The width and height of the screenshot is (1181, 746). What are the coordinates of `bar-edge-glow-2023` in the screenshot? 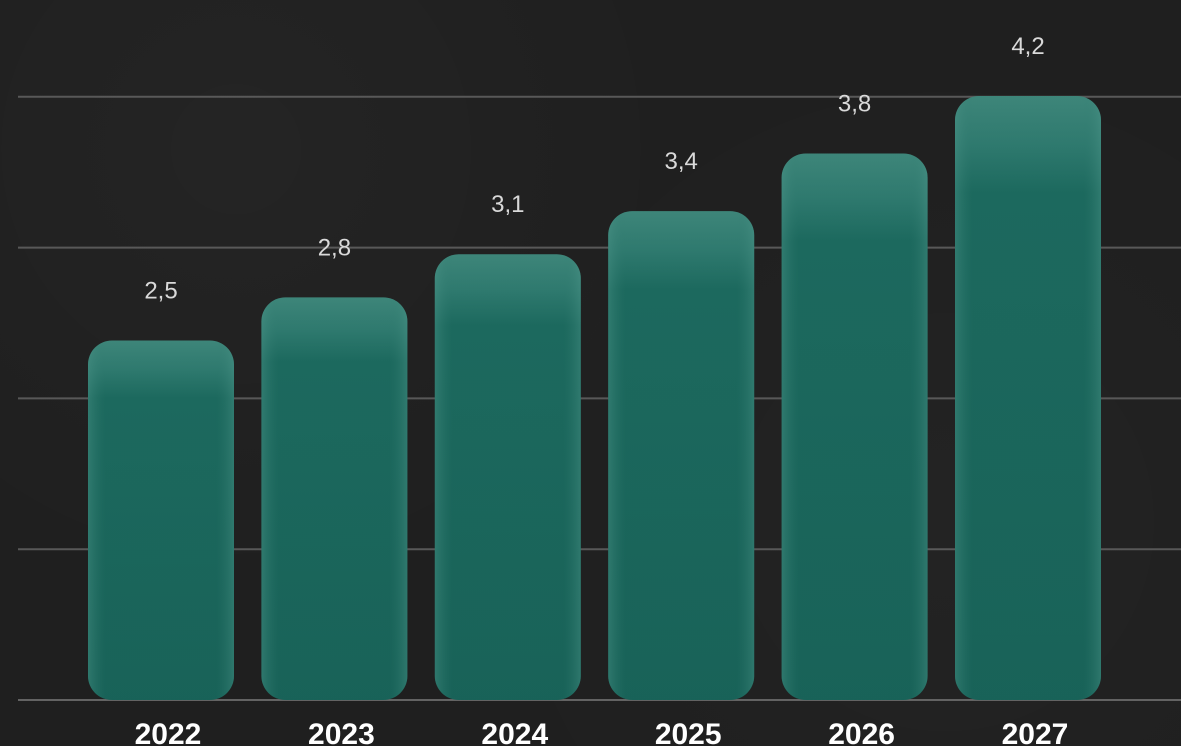 It's located at (334, 498).